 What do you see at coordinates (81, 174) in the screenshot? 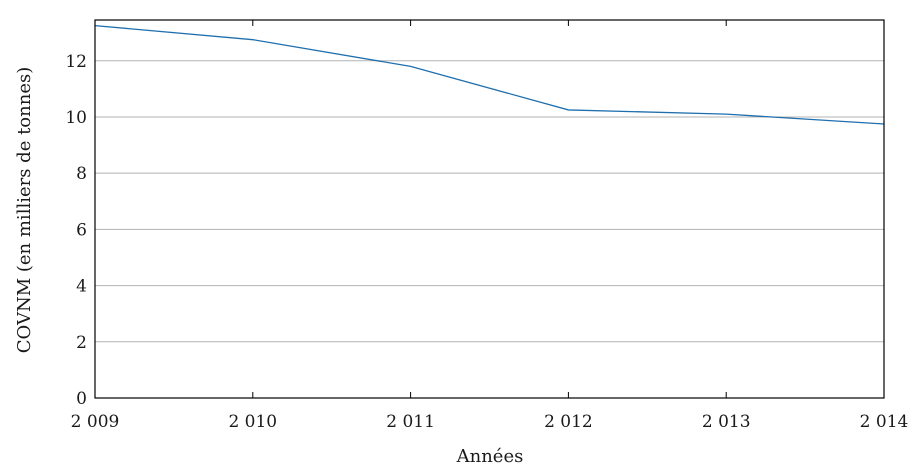
I see `y-tick-label: 8` at bounding box center [81, 174].